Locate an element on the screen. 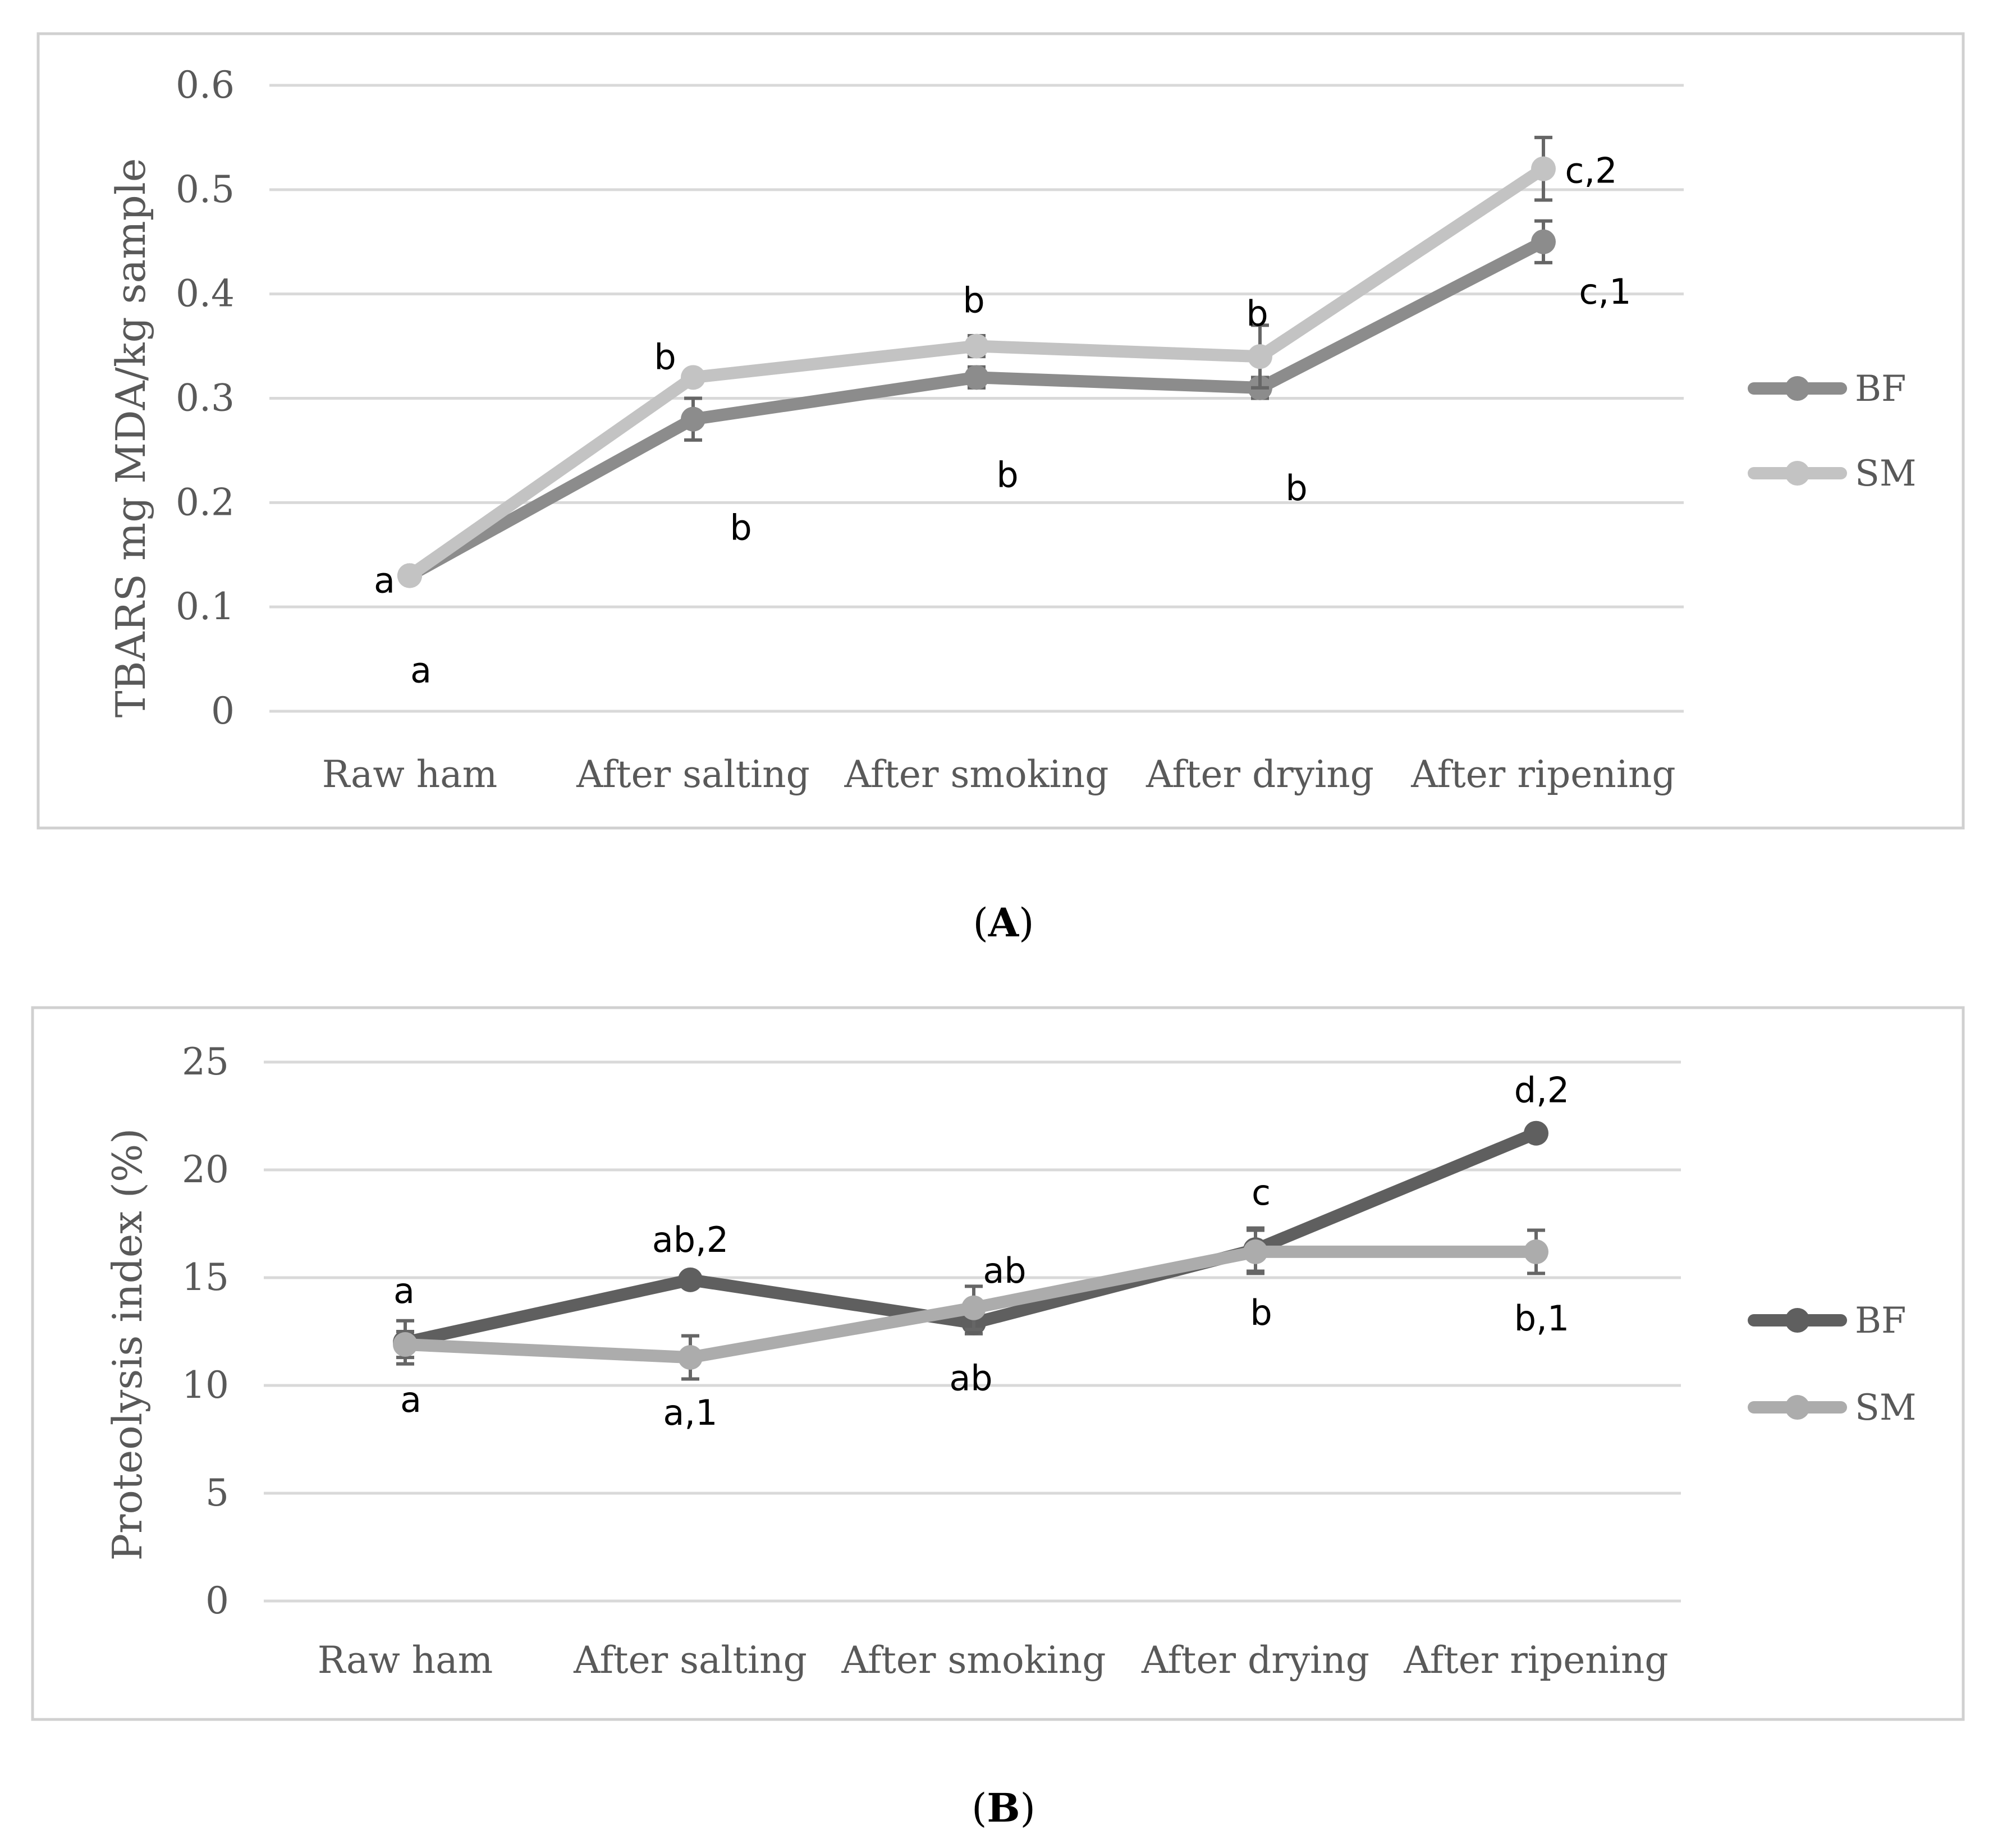 Image resolution: width=2007 pixels, height=1848 pixels. panel-a-y-tick-label: 0 is located at coordinates (223, 711).